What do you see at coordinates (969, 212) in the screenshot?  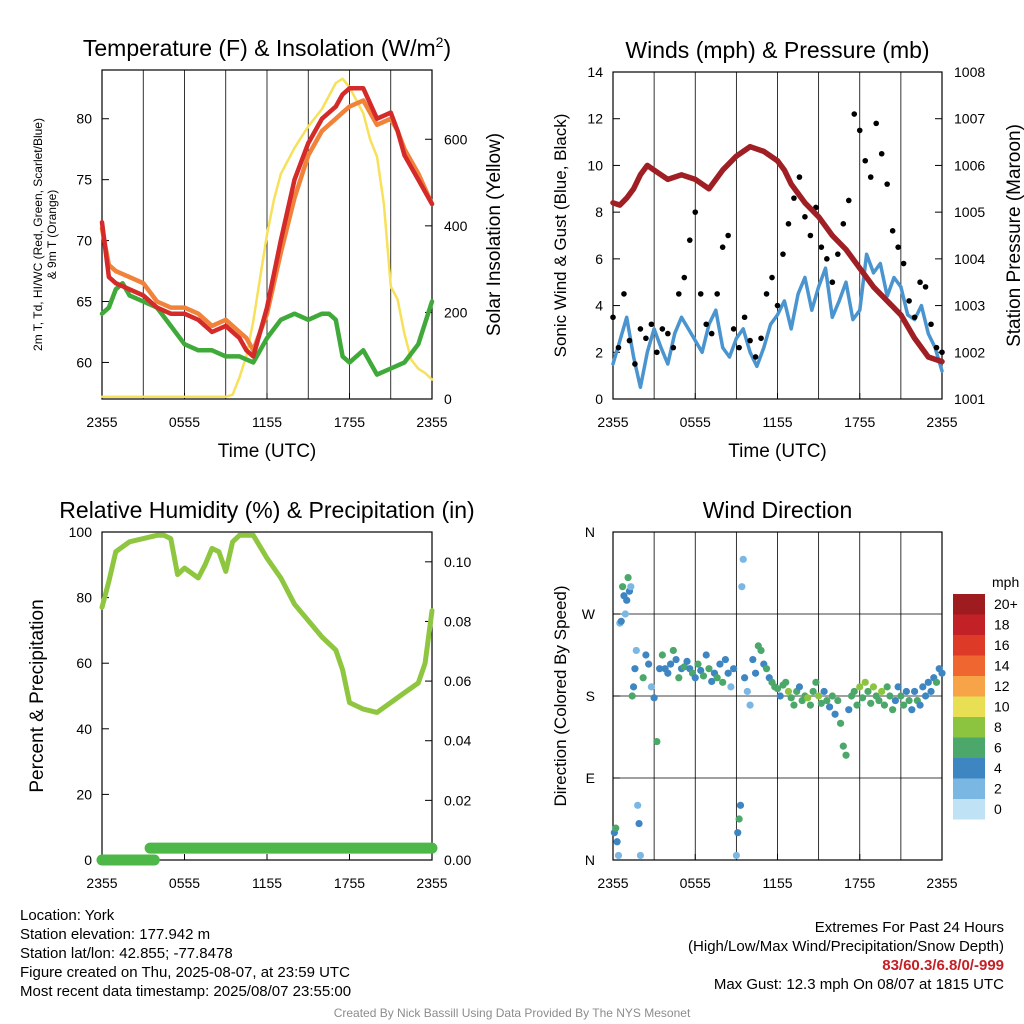 I see `y2-tick-label: 1005` at bounding box center [969, 212].